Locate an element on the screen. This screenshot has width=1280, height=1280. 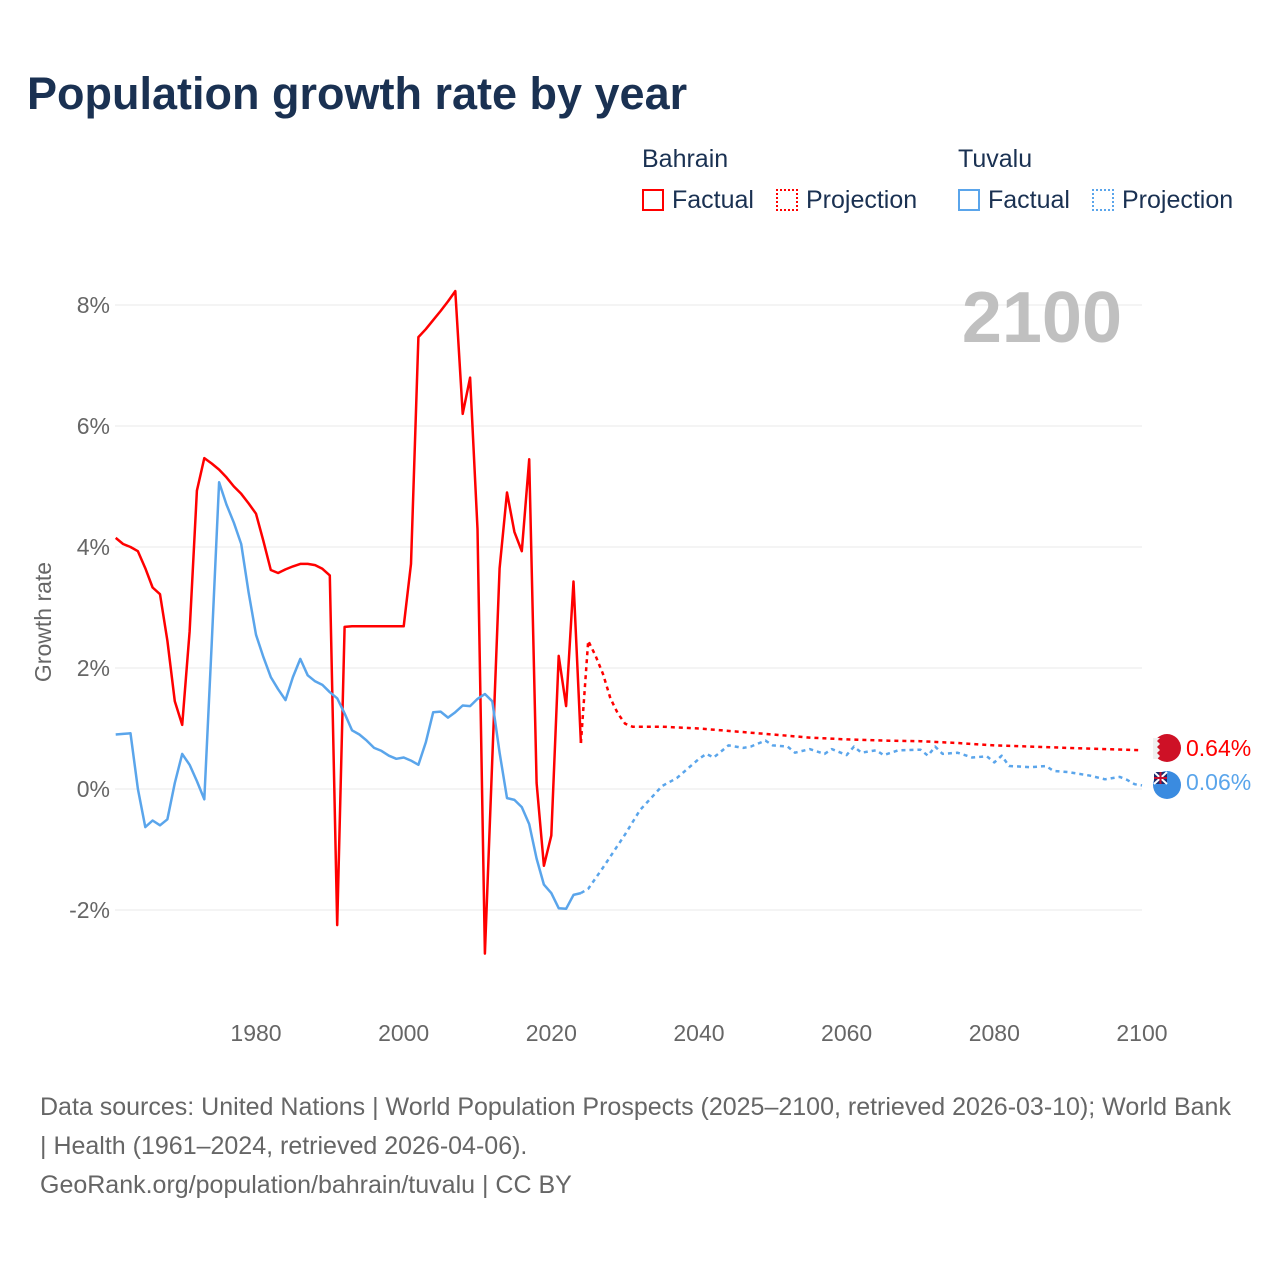
y-tick-label: 0% is located at coordinates (93, 789).